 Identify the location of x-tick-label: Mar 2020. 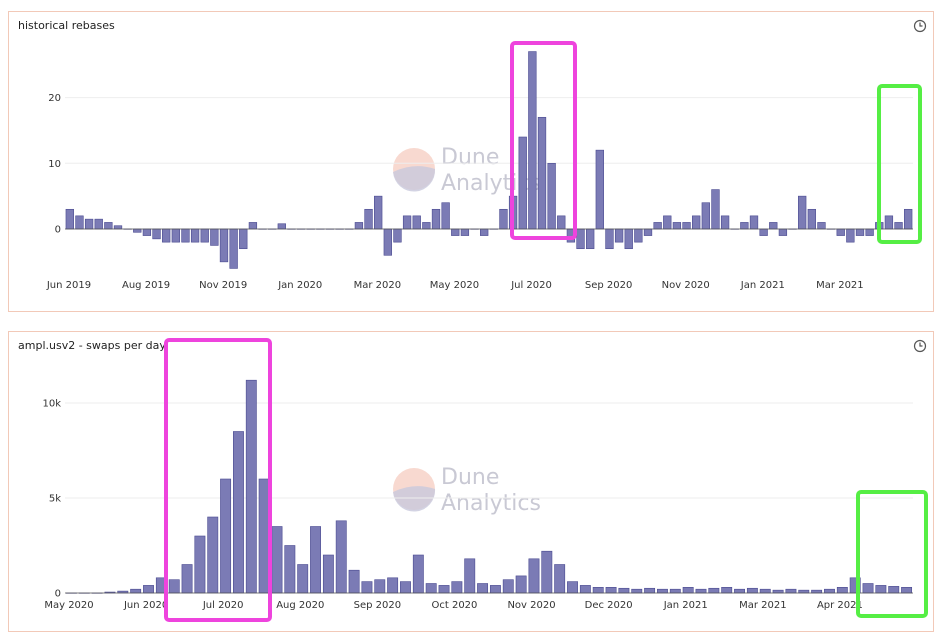
(378, 285).